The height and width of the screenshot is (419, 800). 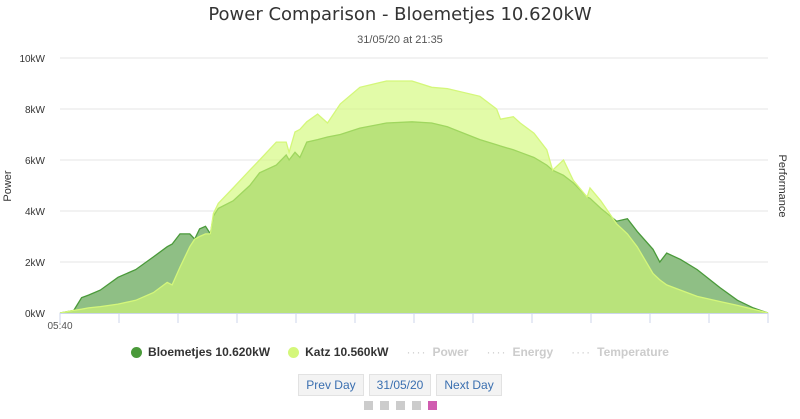 I want to click on date-picker-button: 31/05/20, so click(x=400, y=385).